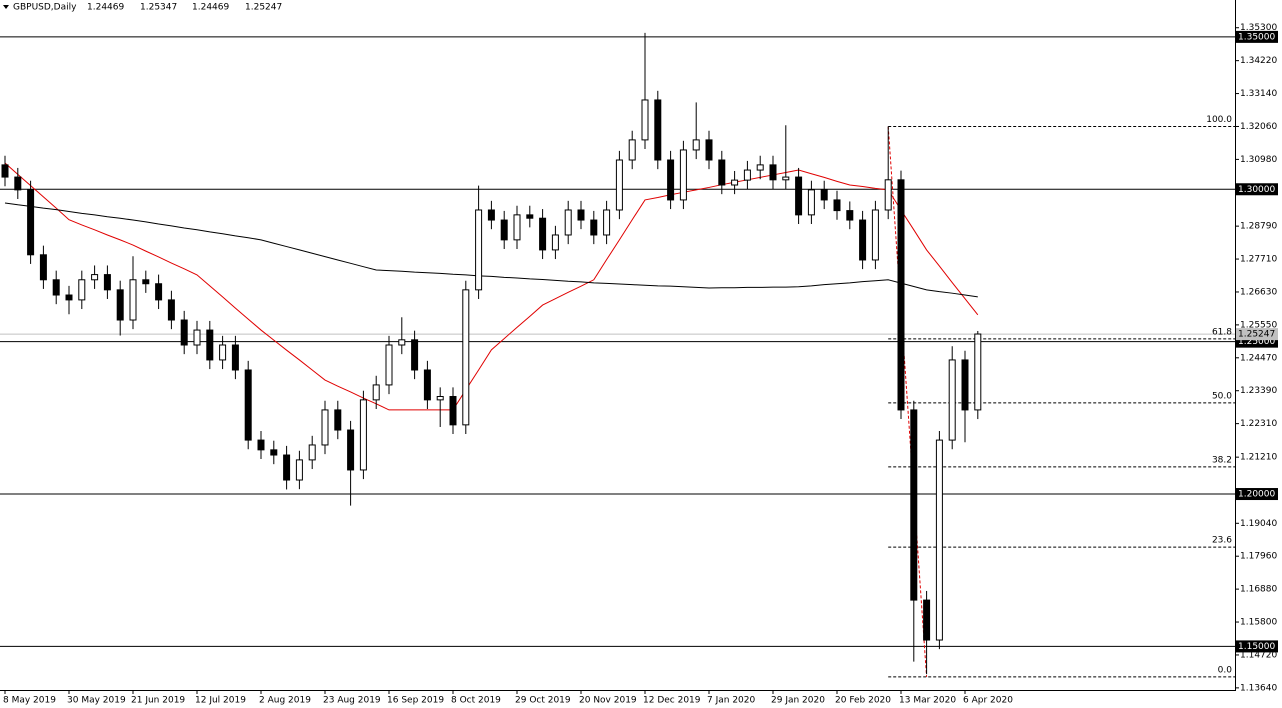 This screenshot has width=1282, height=708. What do you see at coordinates (491, 250) in the screenshot?
I see `moving-average` at bounding box center [491, 250].